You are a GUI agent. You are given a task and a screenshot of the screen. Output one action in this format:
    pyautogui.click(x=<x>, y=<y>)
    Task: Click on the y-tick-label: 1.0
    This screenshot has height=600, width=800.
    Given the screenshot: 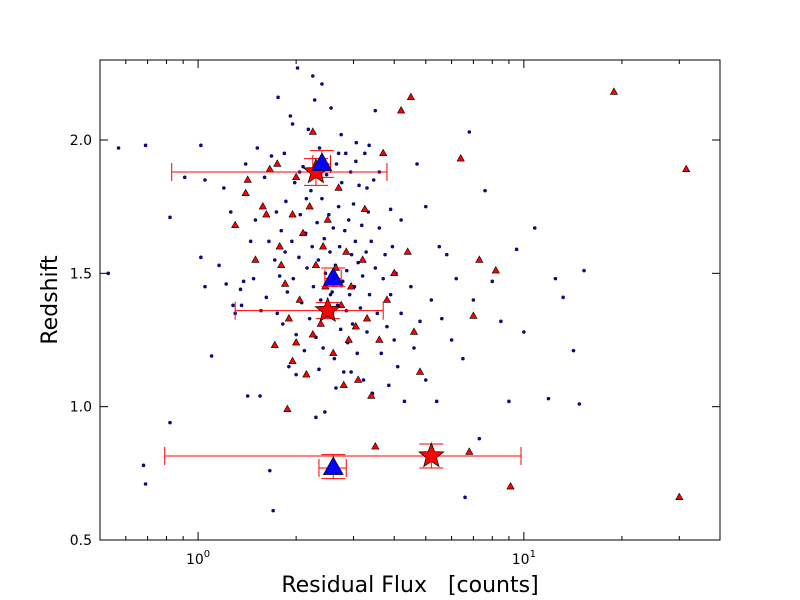 What is the action you would take?
    pyautogui.click(x=81, y=408)
    